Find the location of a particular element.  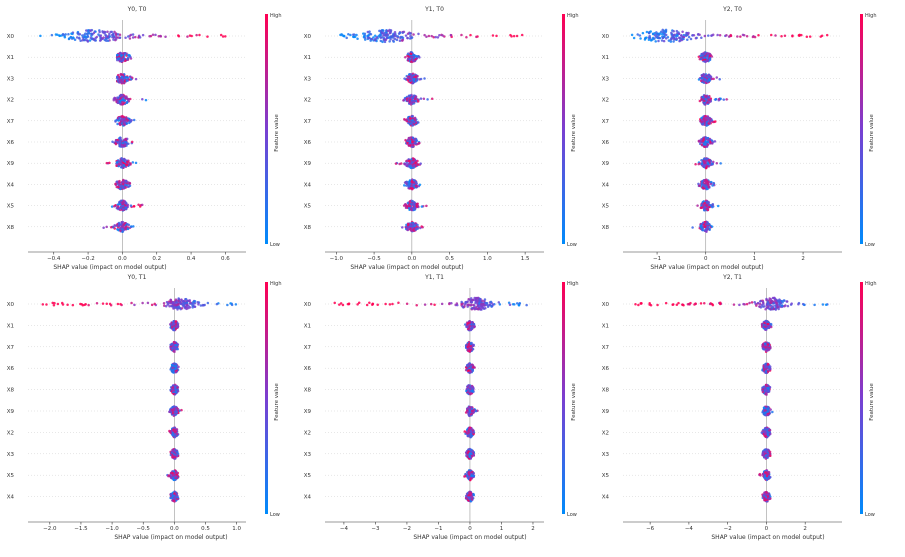

panel-title: Y0, T1 is located at coordinates (137, 277).